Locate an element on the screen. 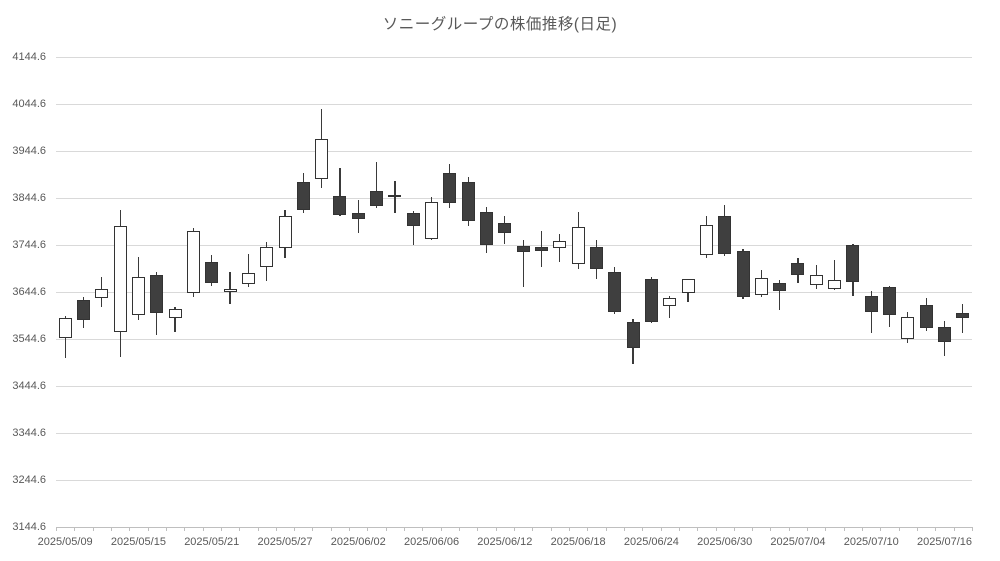  x-tick-label: 2025/05/27 is located at coordinates (285, 542).